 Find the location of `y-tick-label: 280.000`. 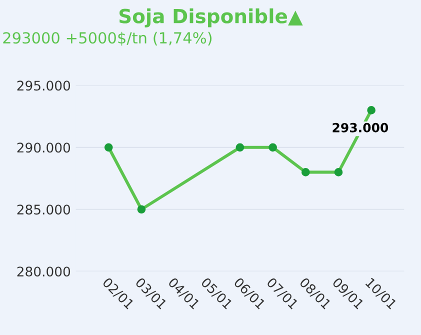

y-tick-label: 280.000 is located at coordinates (43, 271).